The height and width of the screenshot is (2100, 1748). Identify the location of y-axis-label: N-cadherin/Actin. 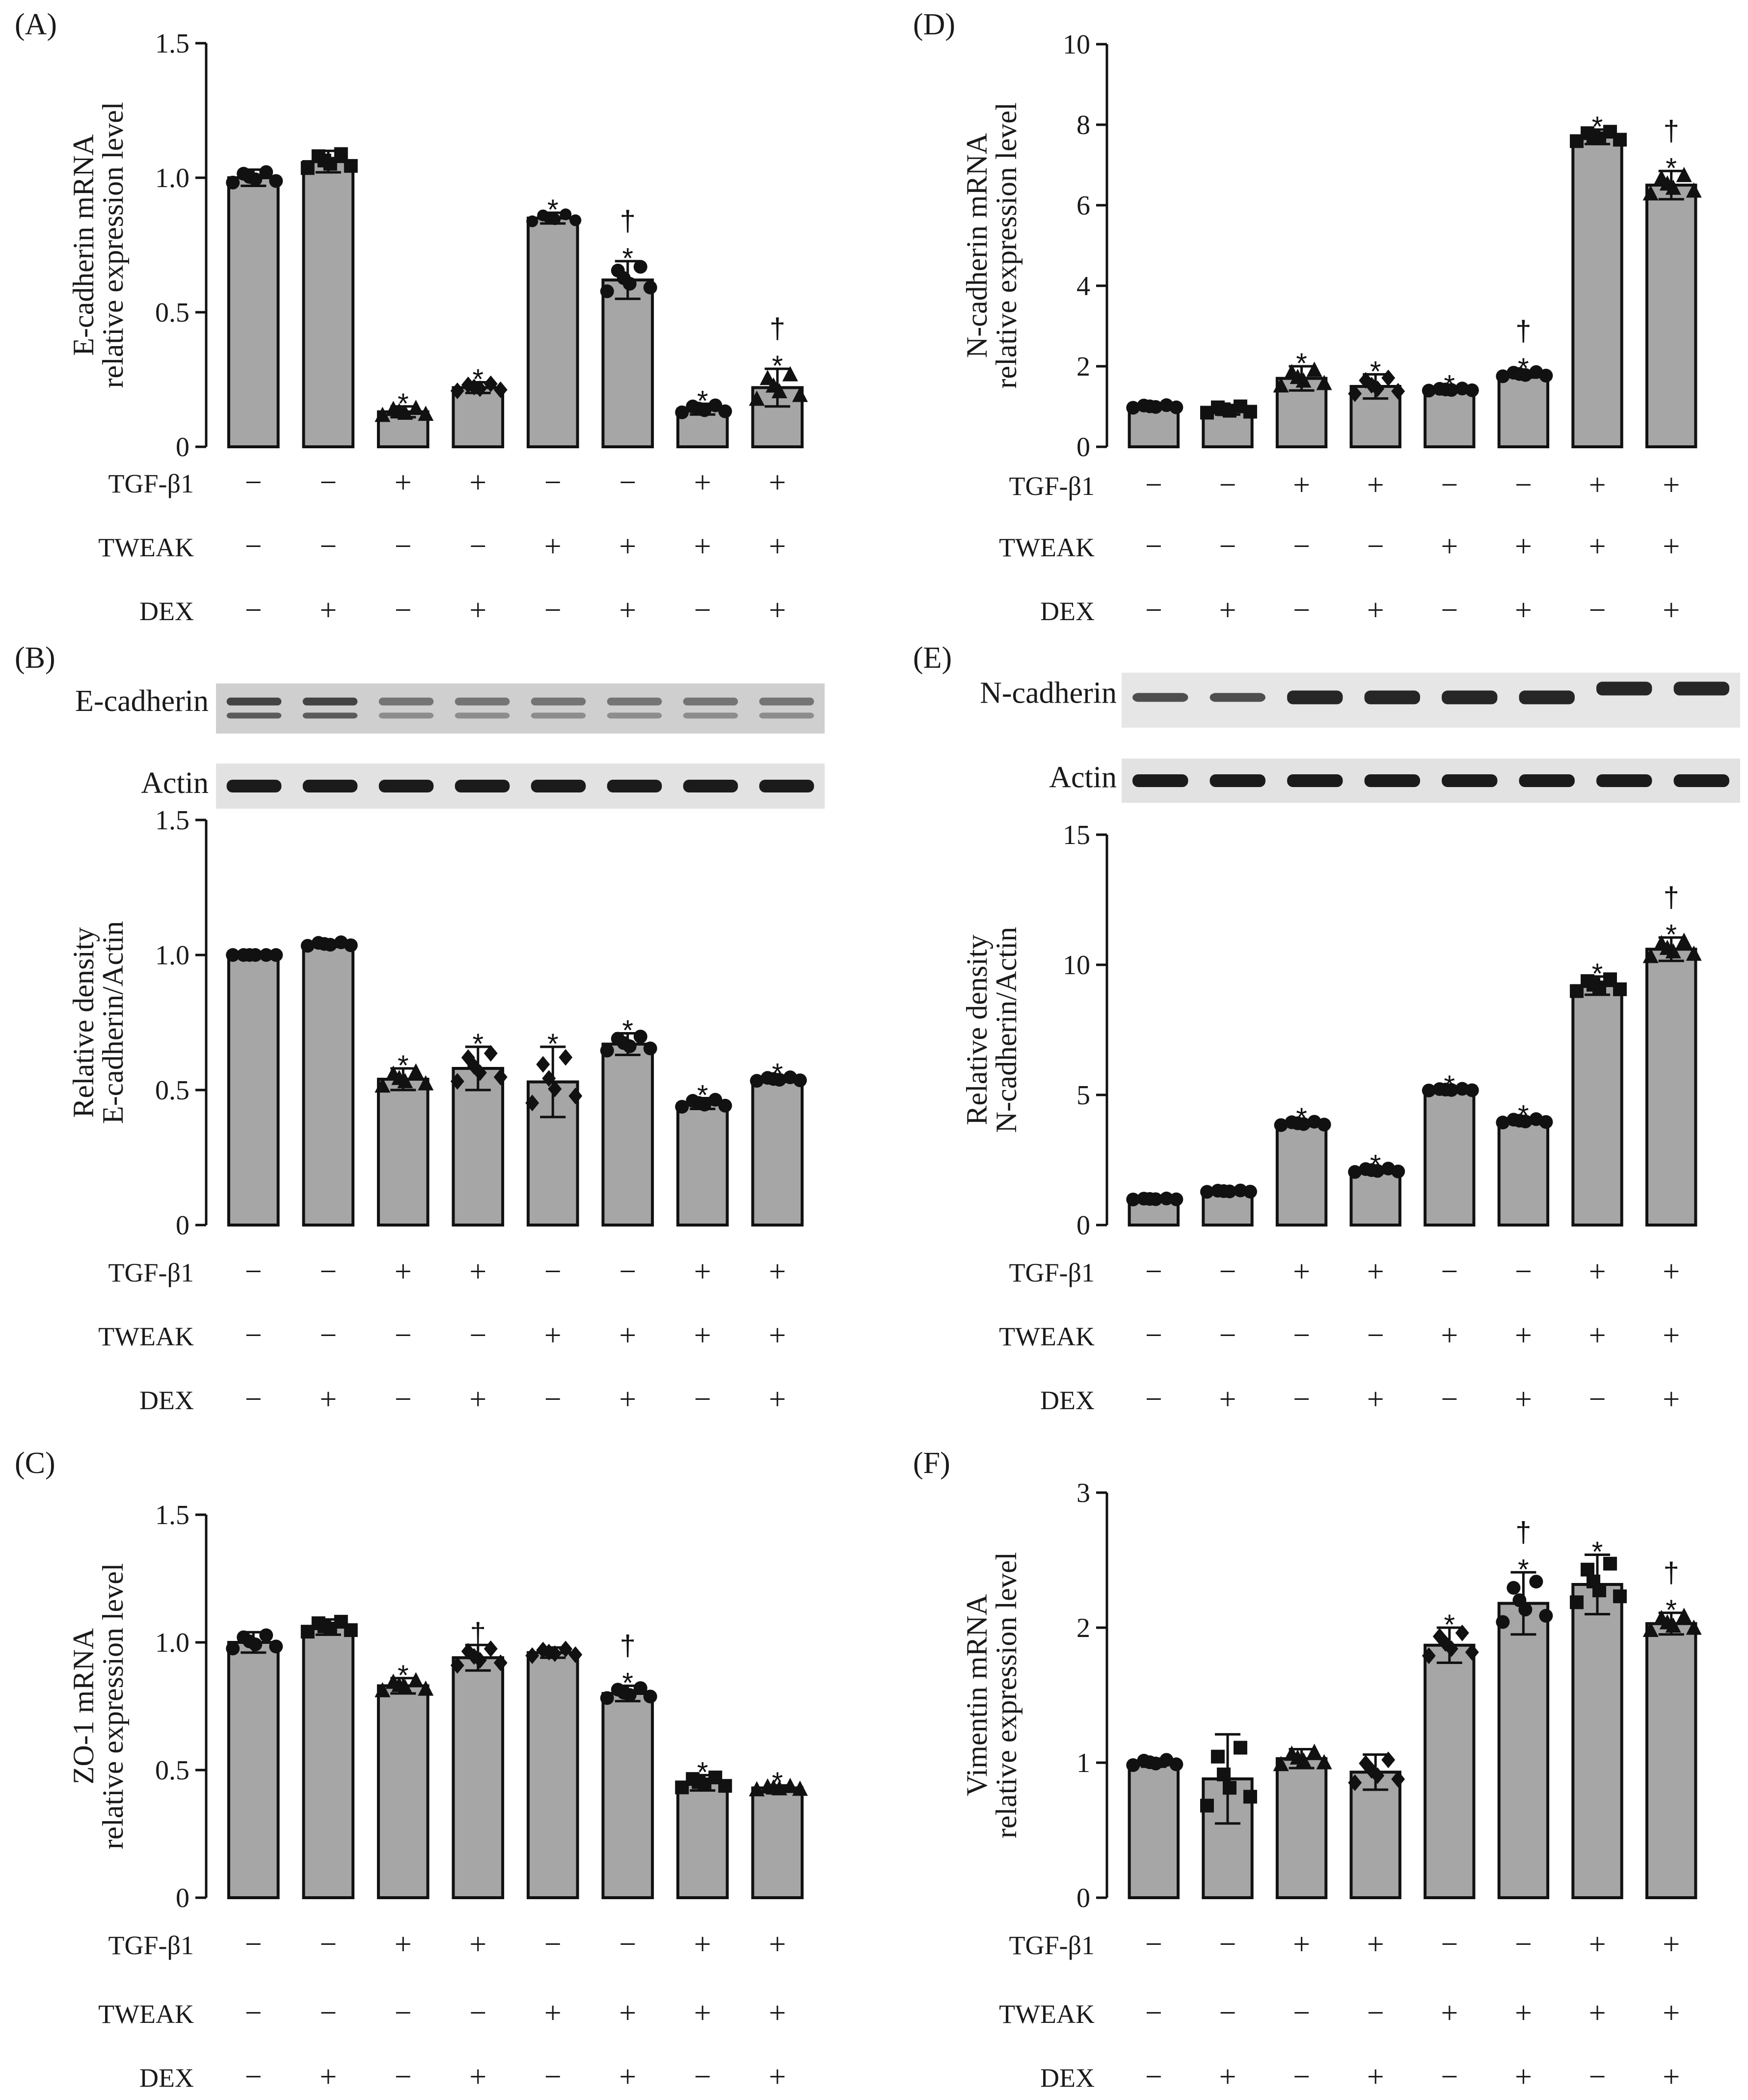
(1006, 1030).